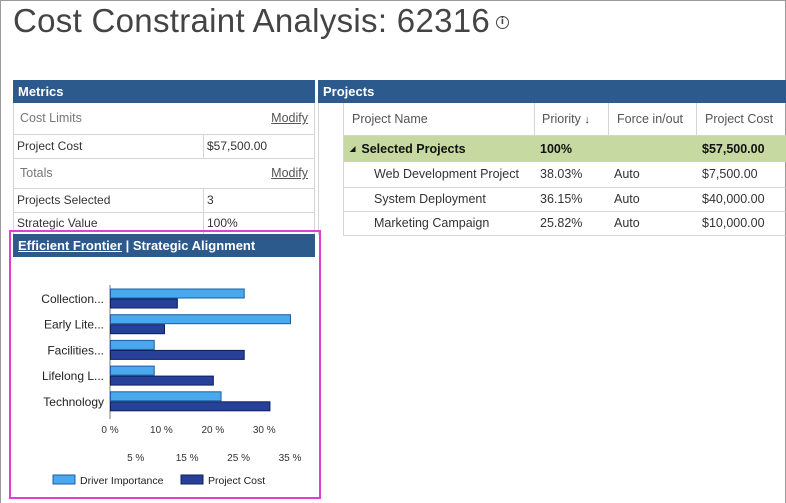 This screenshot has height=503, width=786. I want to click on project-cost-label: Project Cost, so click(50, 146).